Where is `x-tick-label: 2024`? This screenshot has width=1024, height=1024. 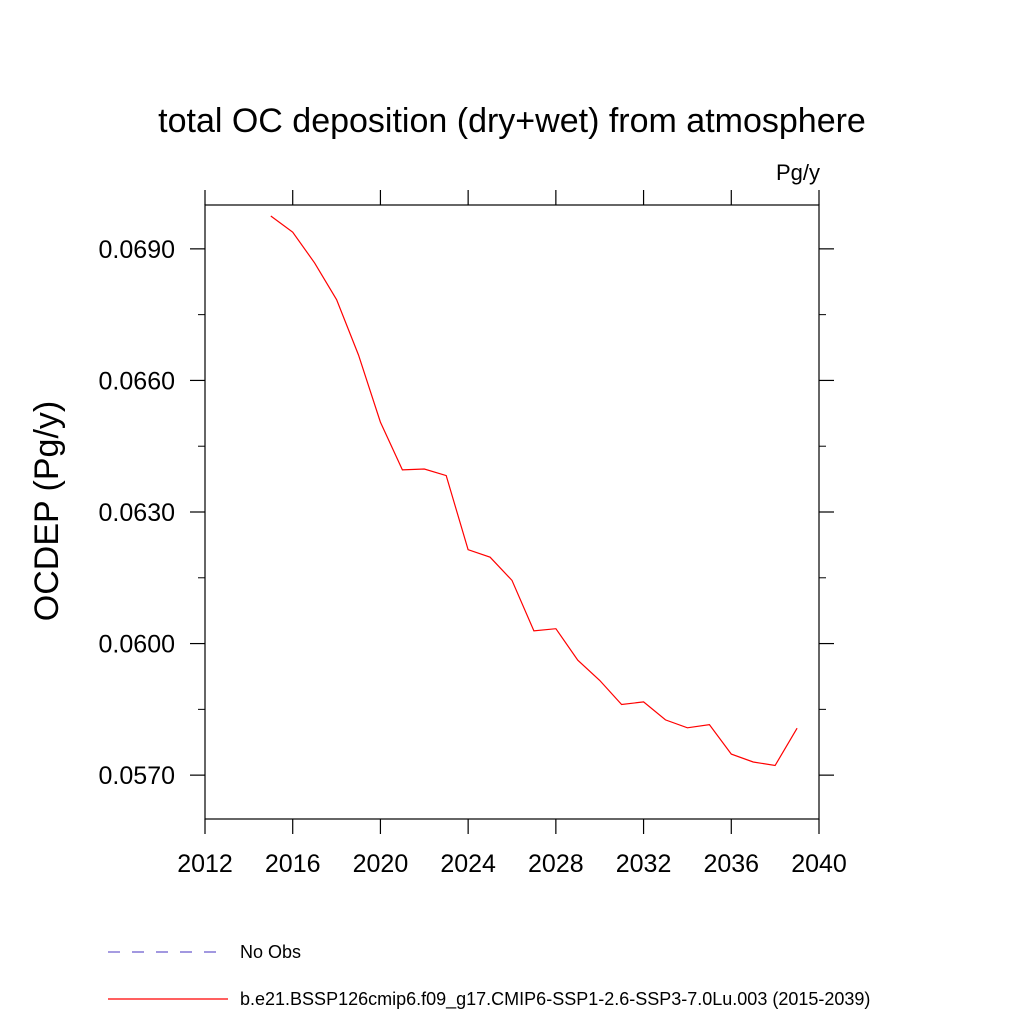
x-tick-label: 2024 is located at coordinates (468, 864).